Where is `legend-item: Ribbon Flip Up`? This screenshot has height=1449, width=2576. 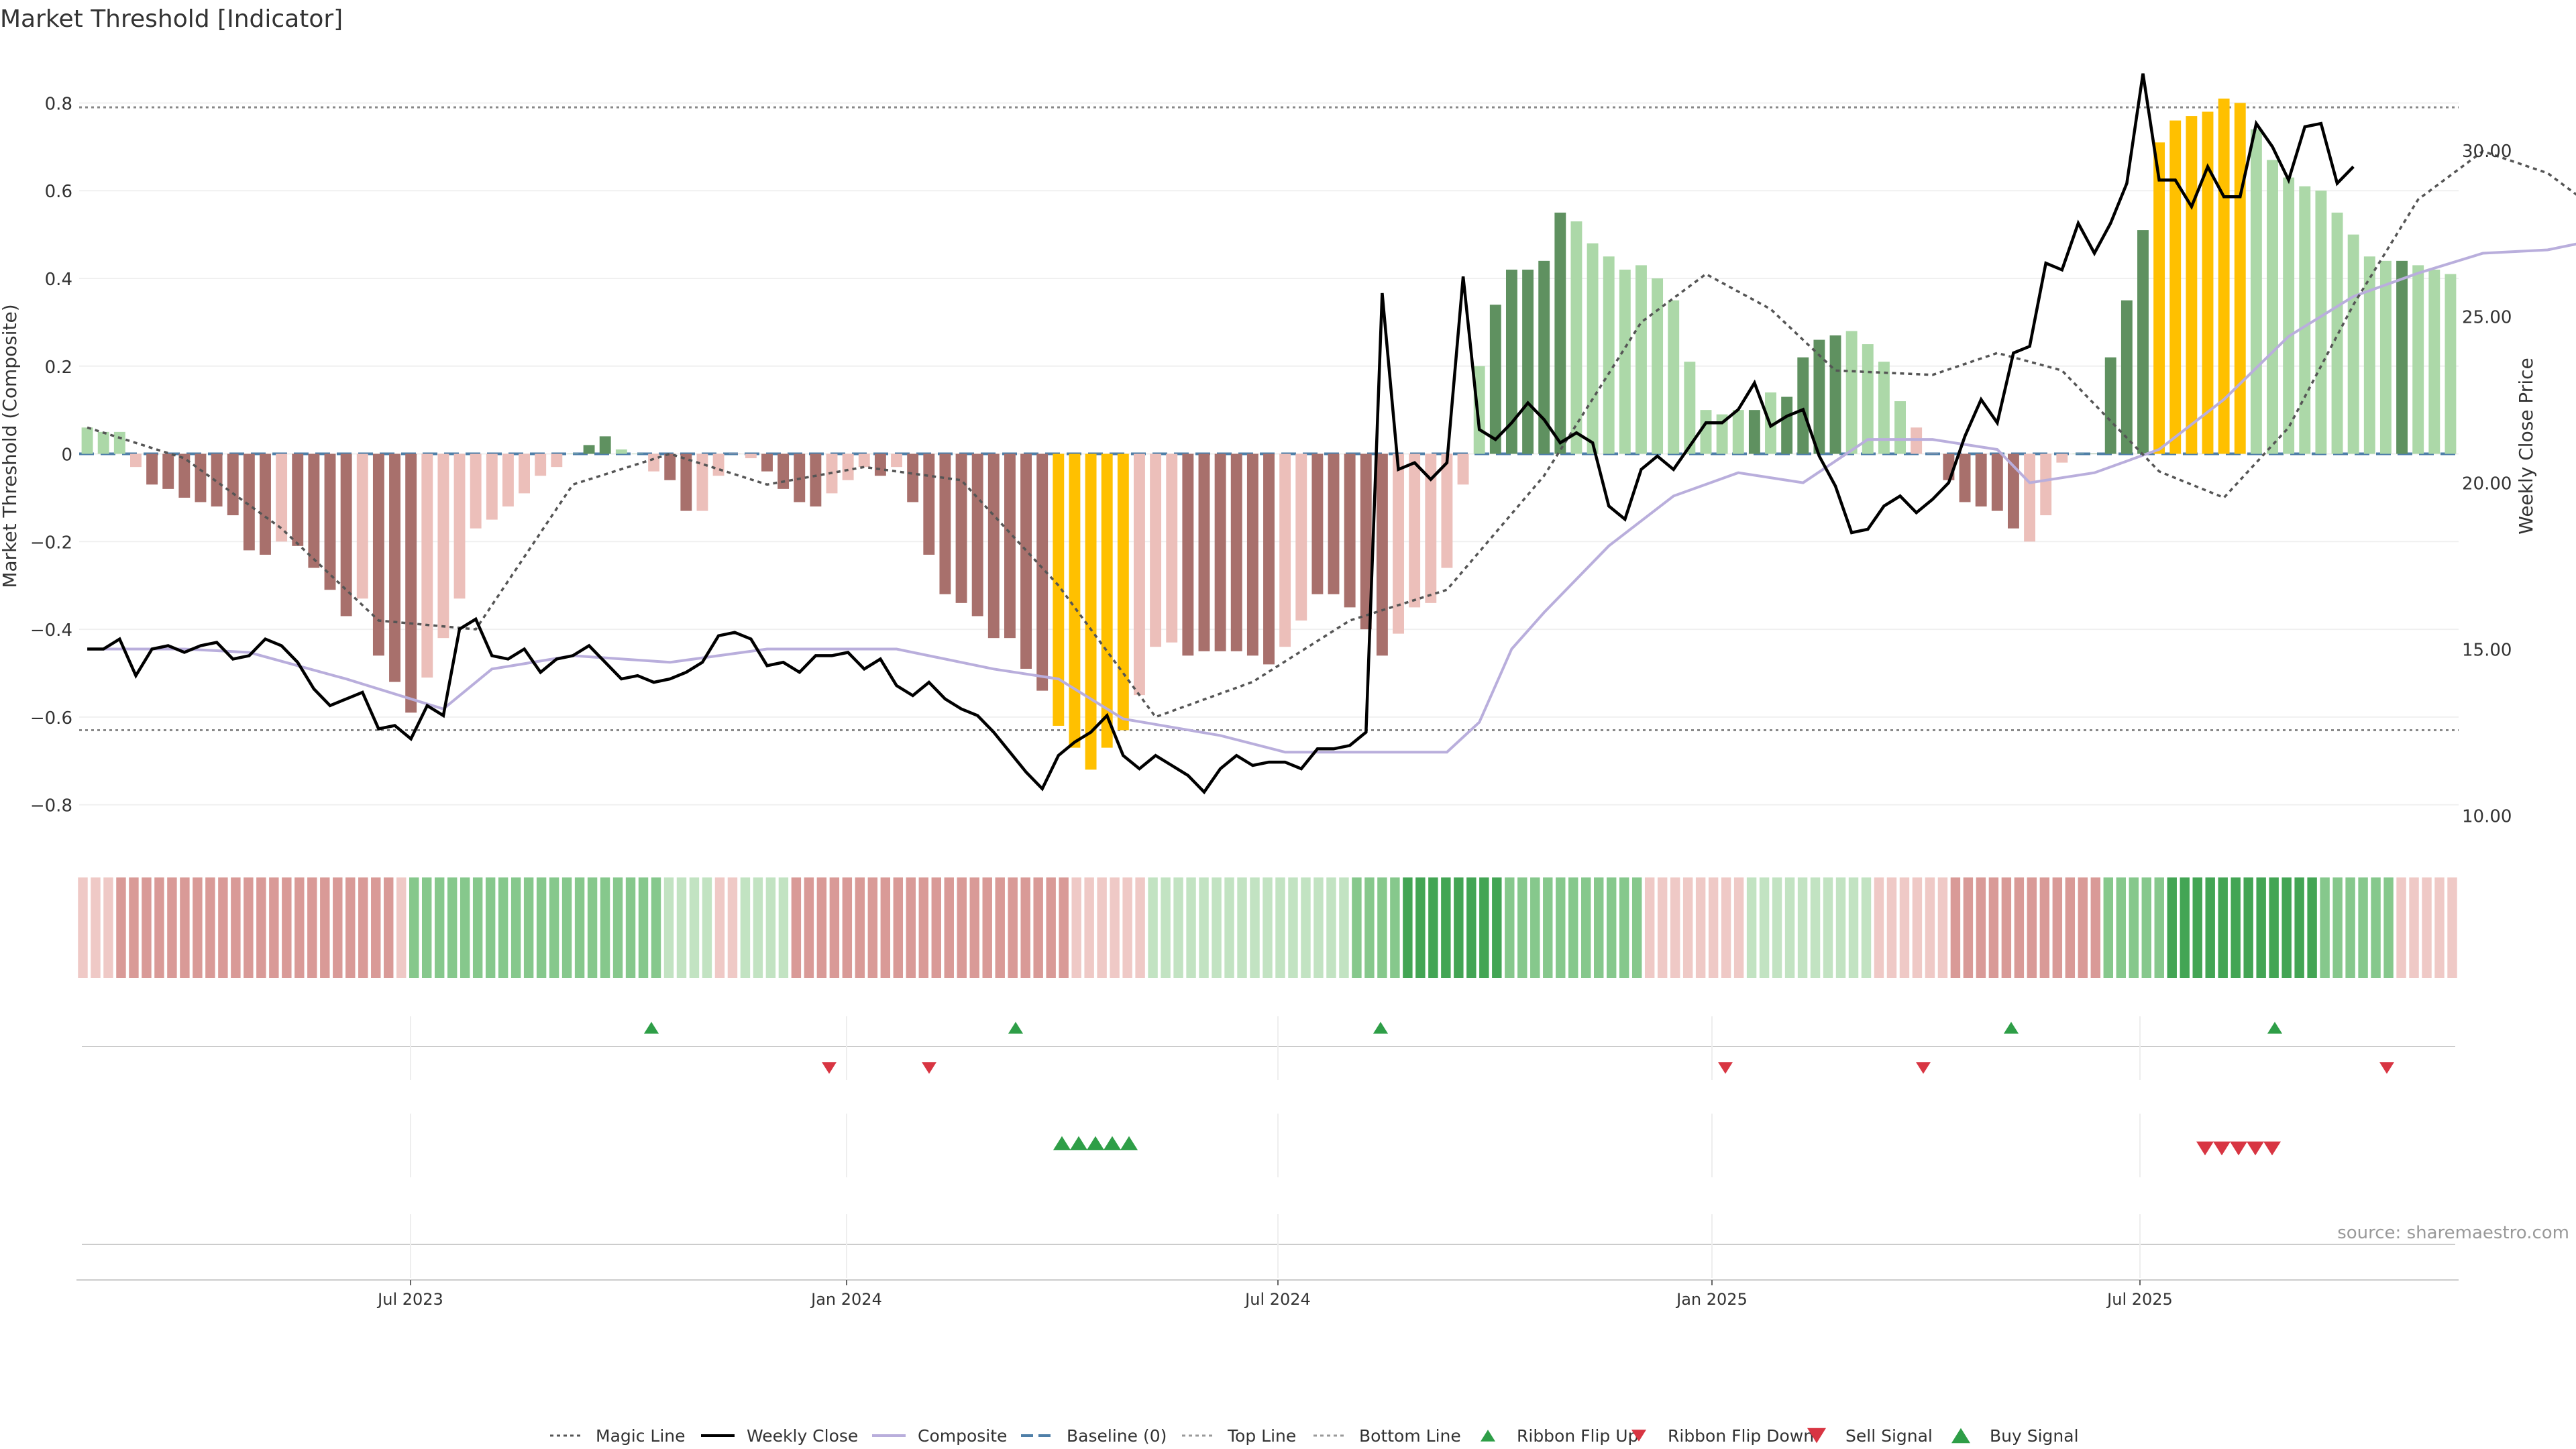 legend-item: Ribbon Flip Up is located at coordinates (1559, 1436).